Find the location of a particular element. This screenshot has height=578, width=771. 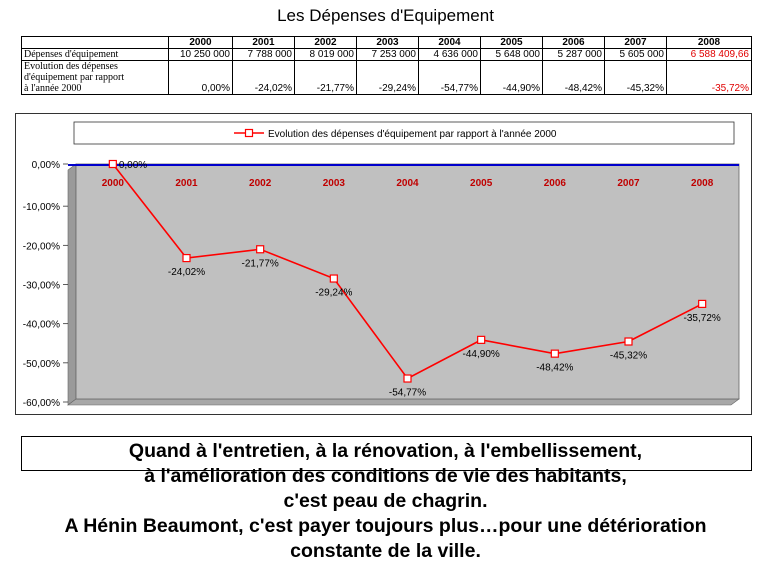

y-tick-label: -60,00% is located at coordinates (41, 403).